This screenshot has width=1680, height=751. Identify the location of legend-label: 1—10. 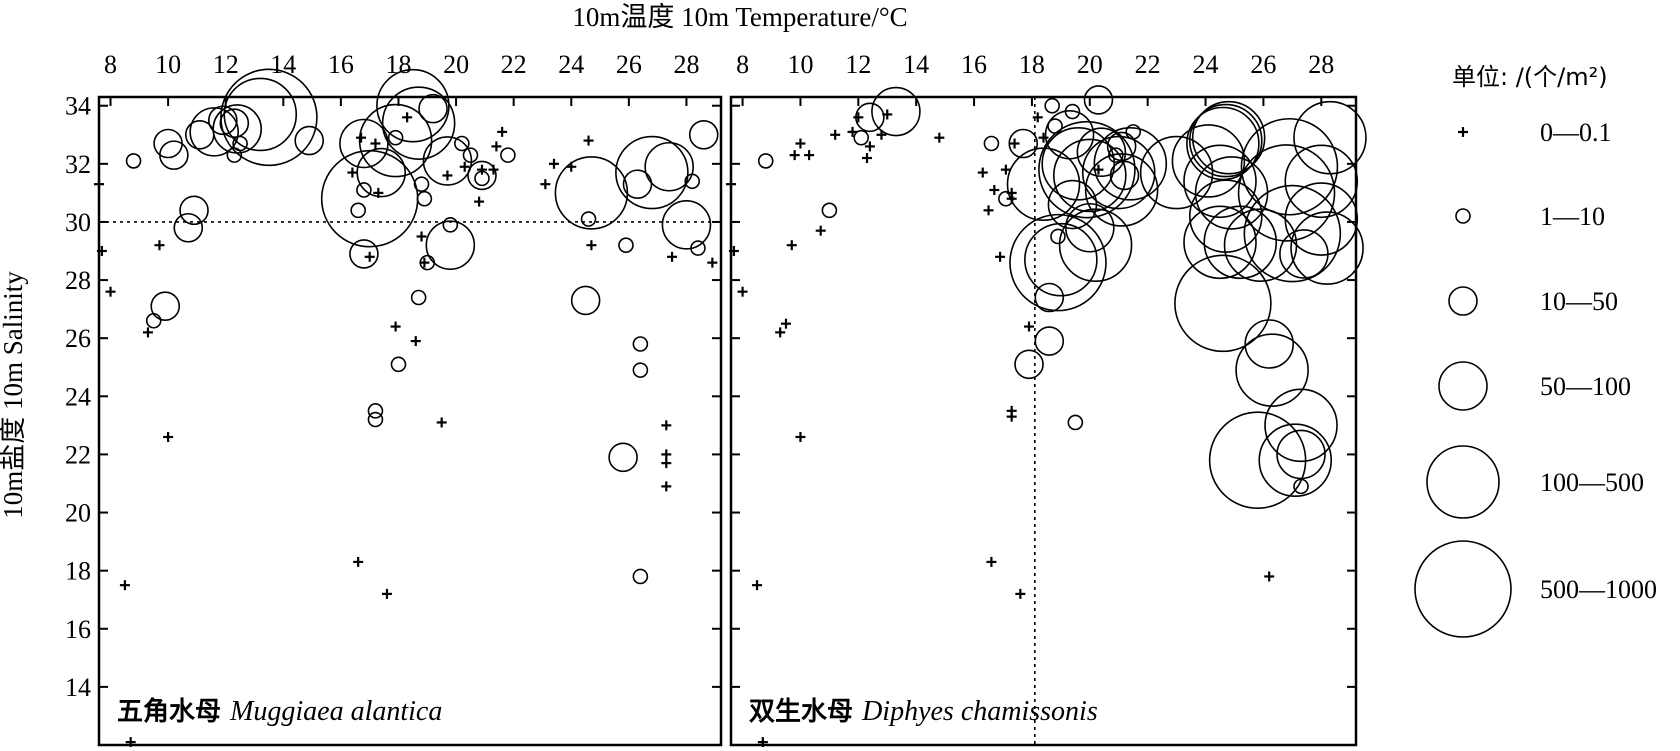
(1572, 216).